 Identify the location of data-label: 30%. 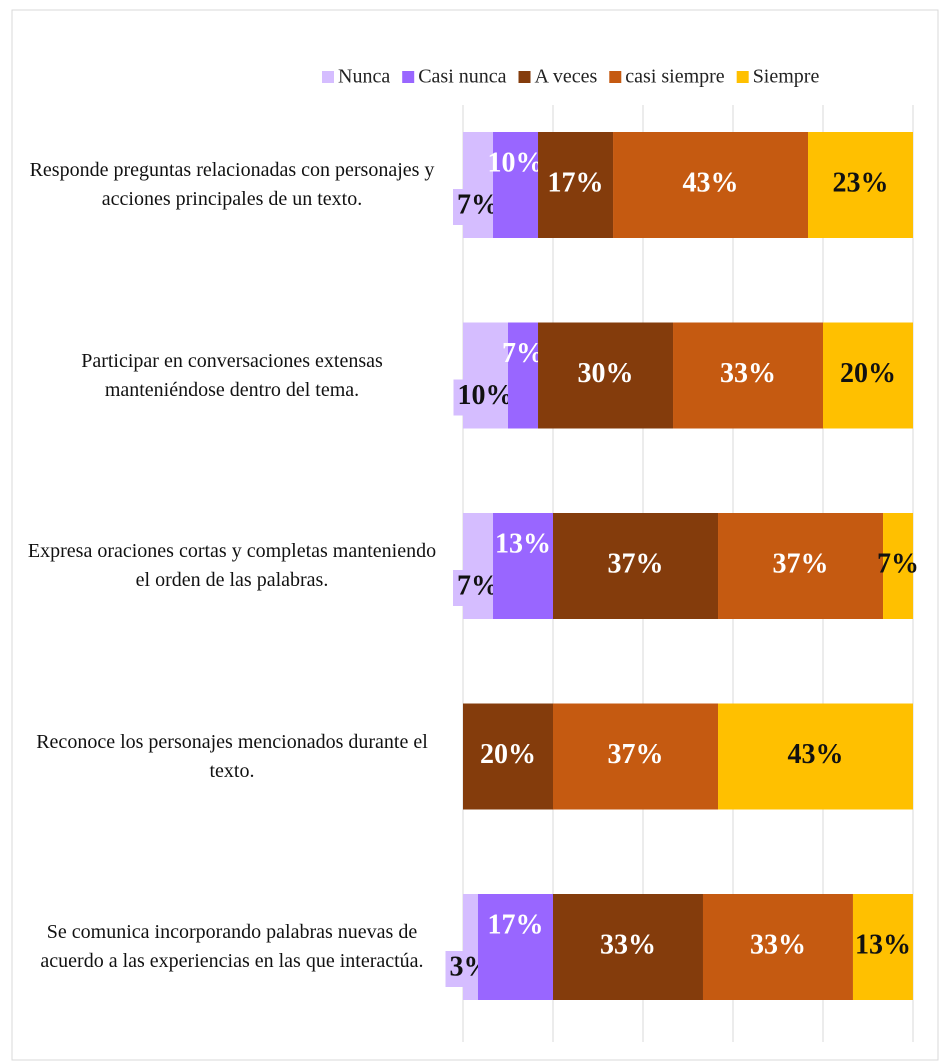
(606, 373).